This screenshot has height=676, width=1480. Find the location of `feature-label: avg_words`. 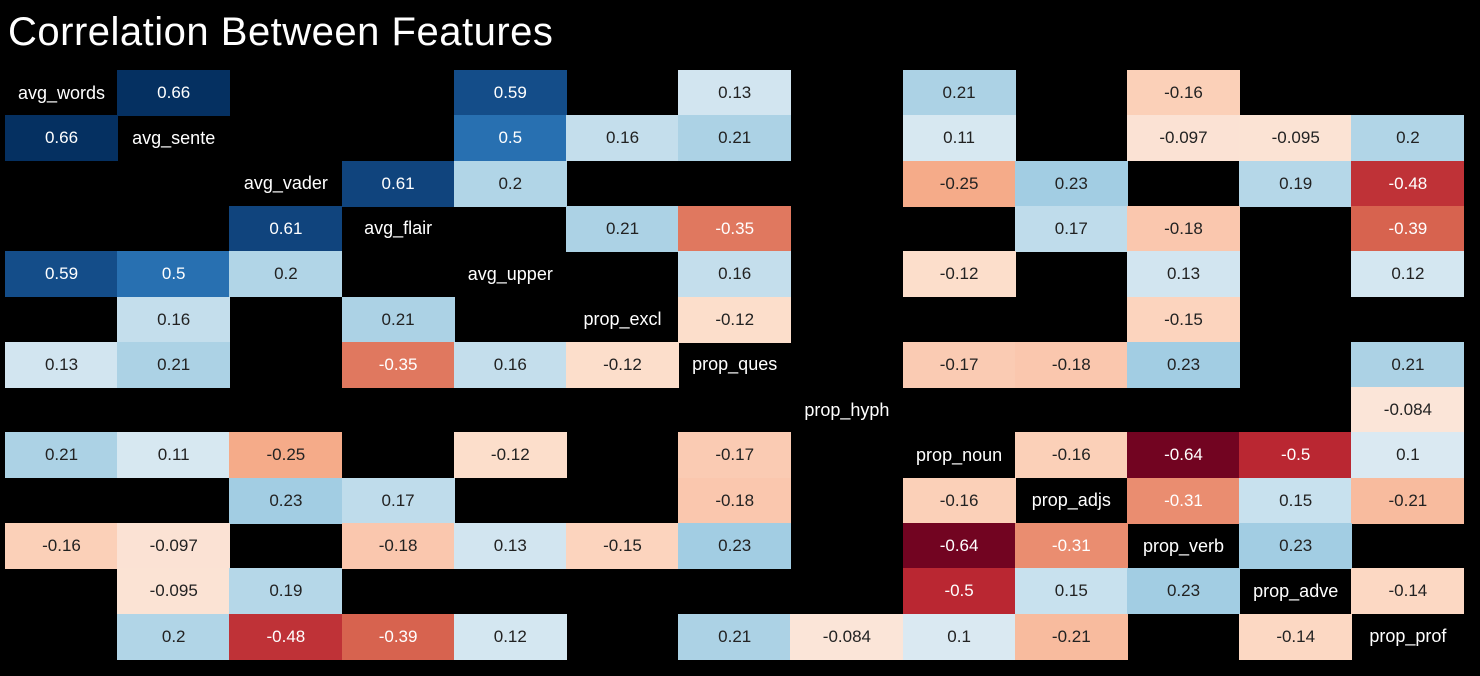

feature-label: avg_words is located at coordinates (61, 92).